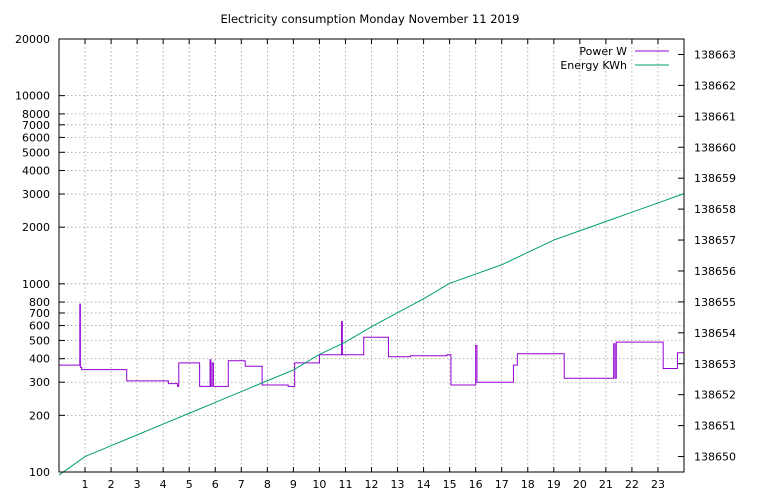 The width and height of the screenshot is (768, 500). Describe the element at coordinates (36, 284) in the screenshot. I see `y-tick-label: 1000` at that location.